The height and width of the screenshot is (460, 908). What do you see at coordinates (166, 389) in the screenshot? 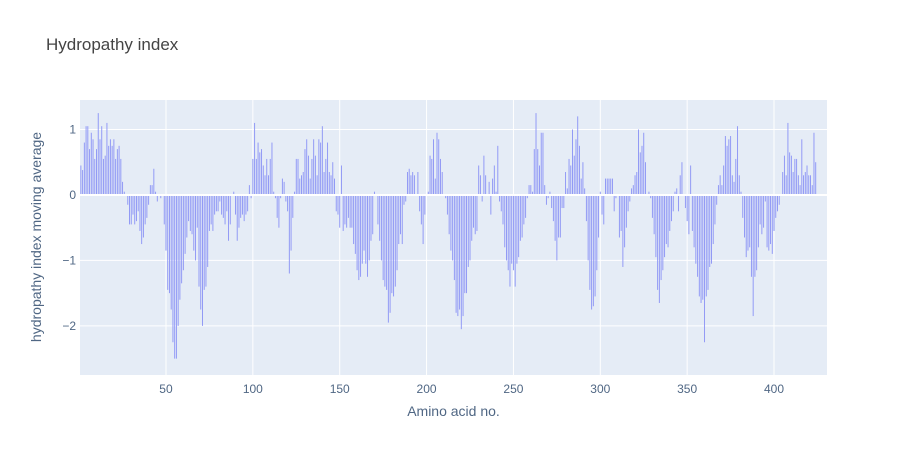
I see `x-tick-label: 50` at bounding box center [166, 389].